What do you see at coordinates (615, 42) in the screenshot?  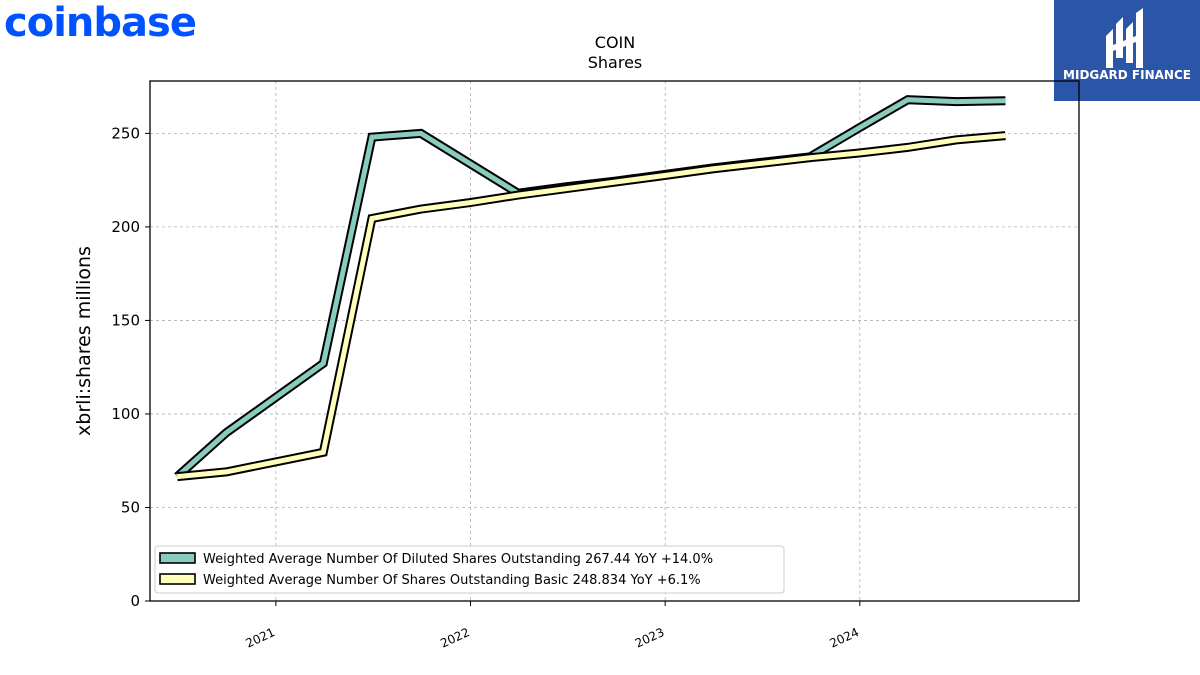 I see `chart-title: COIN` at bounding box center [615, 42].